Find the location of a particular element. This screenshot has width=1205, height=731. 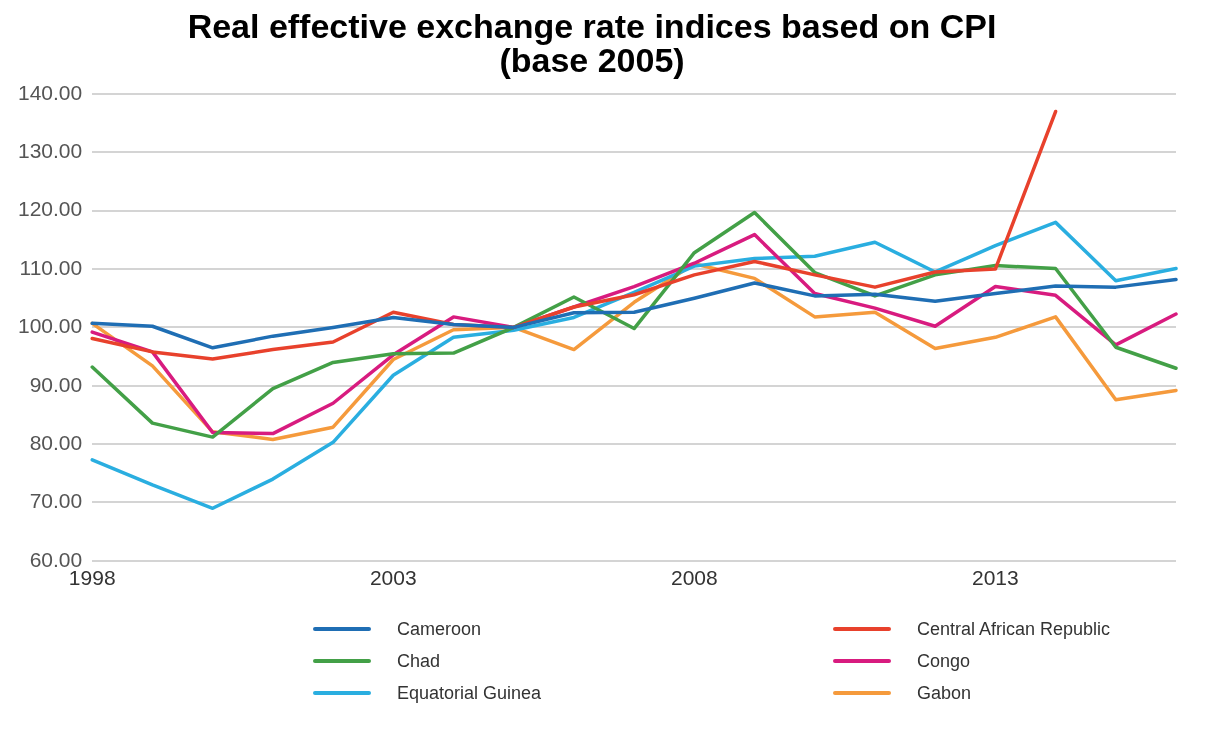

legend-label: Gabon is located at coordinates (944, 693).